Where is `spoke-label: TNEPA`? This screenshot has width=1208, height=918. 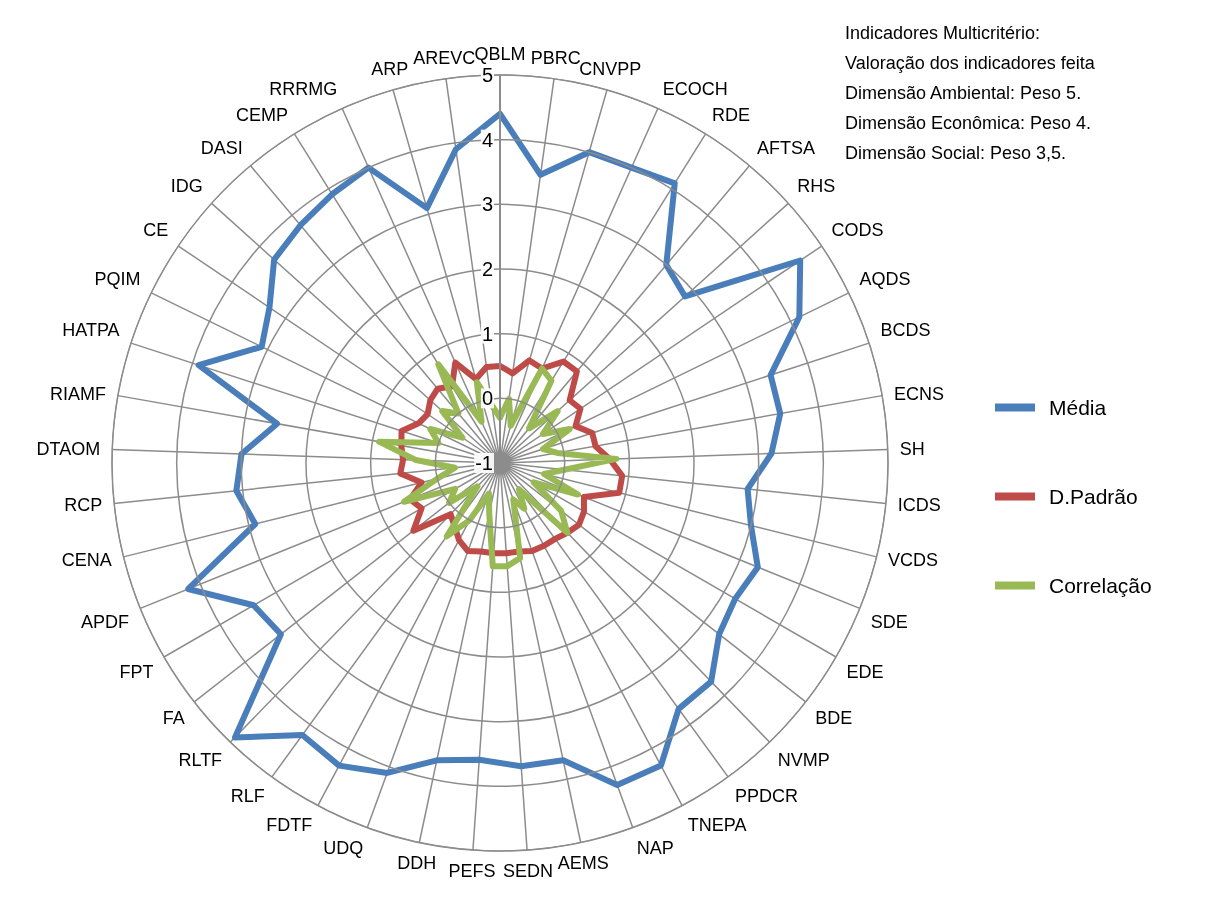
spoke-label: TNEPA is located at coordinates (717, 825).